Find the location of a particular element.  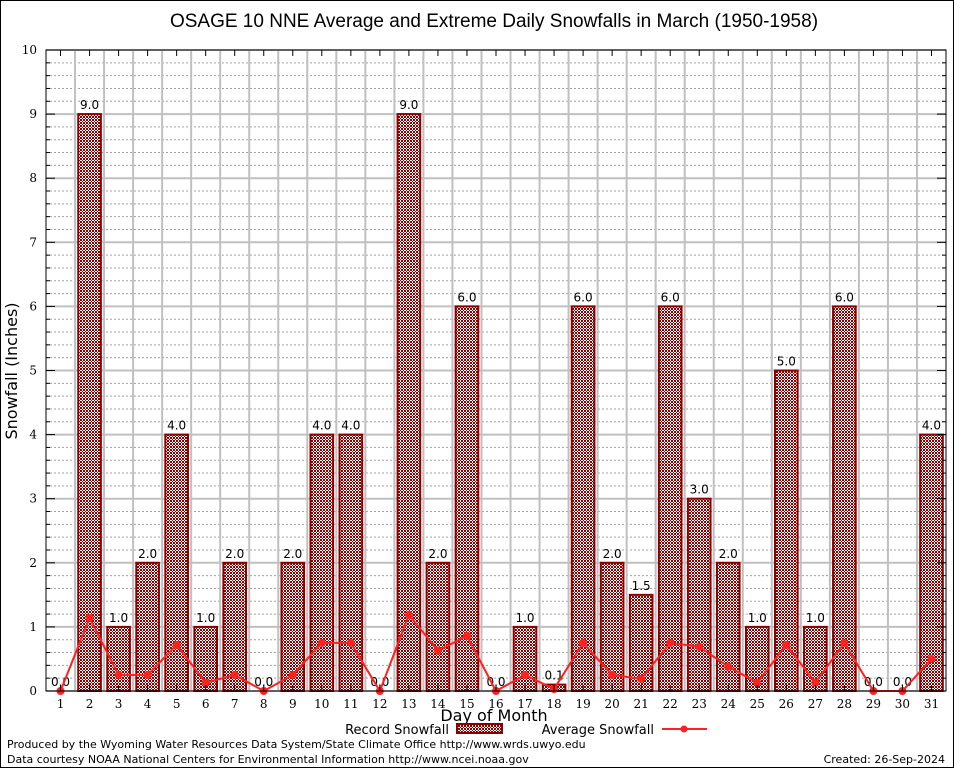

bar-label-day-2: 9.0 is located at coordinates (89, 105).